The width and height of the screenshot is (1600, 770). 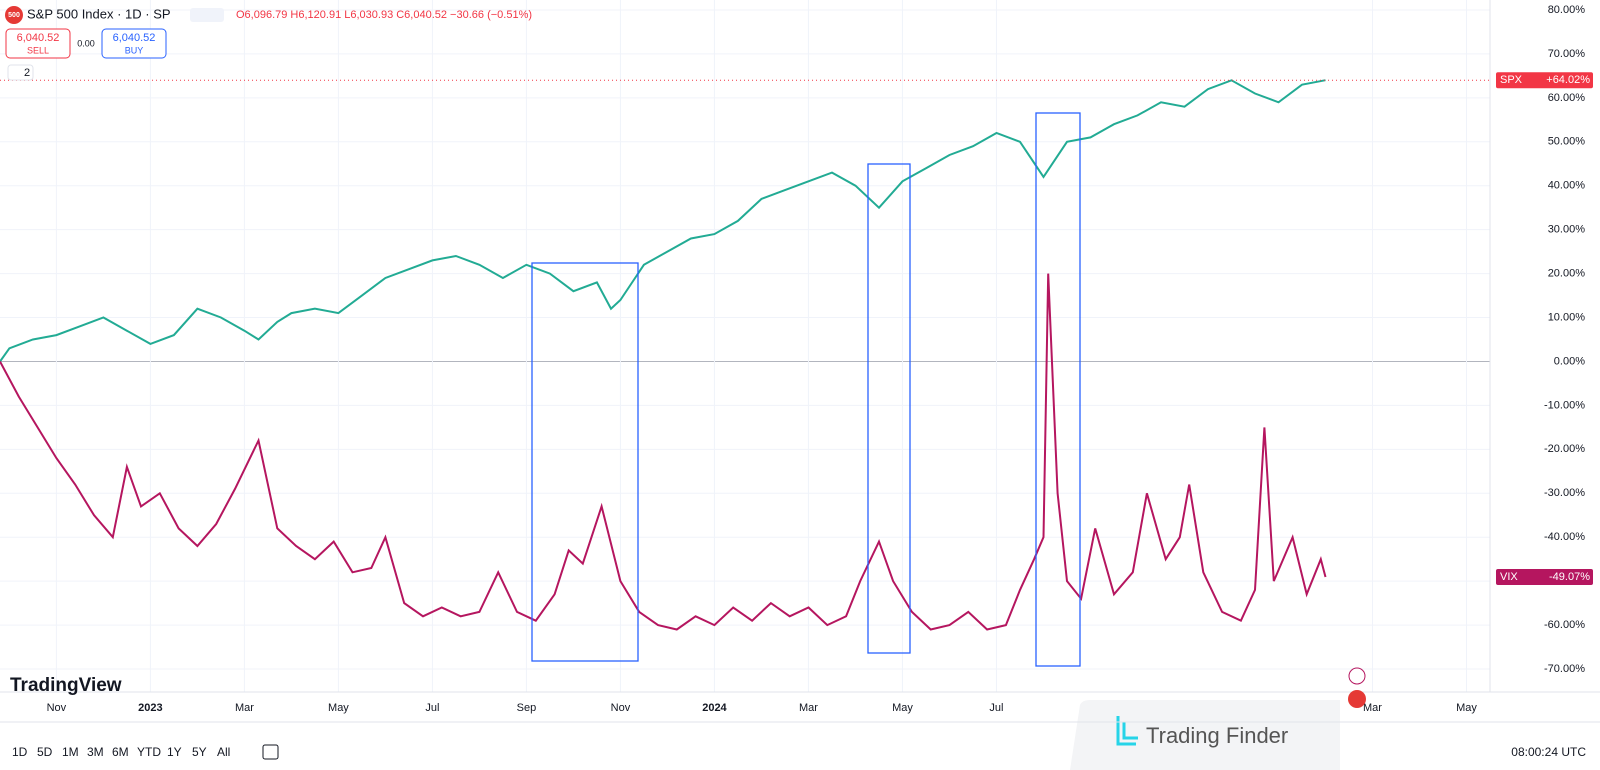 I want to click on buy-button, so click(x=134, y=43).